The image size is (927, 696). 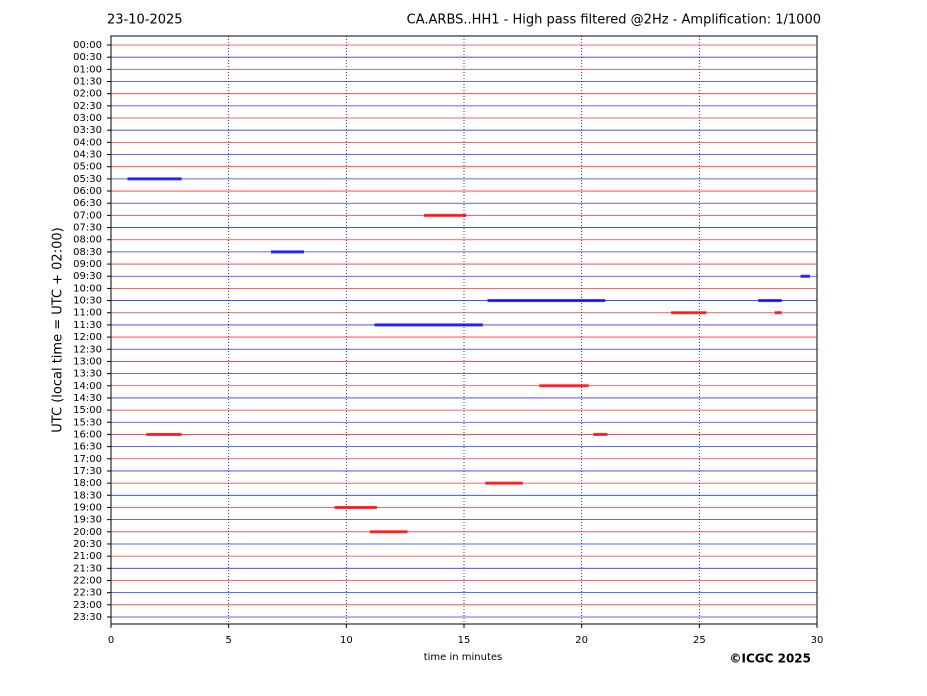 What do you see at coordinates (87, 361) in the screenshot?
I see `y-tick-label: 13:00` at bounding box center [87, 361].